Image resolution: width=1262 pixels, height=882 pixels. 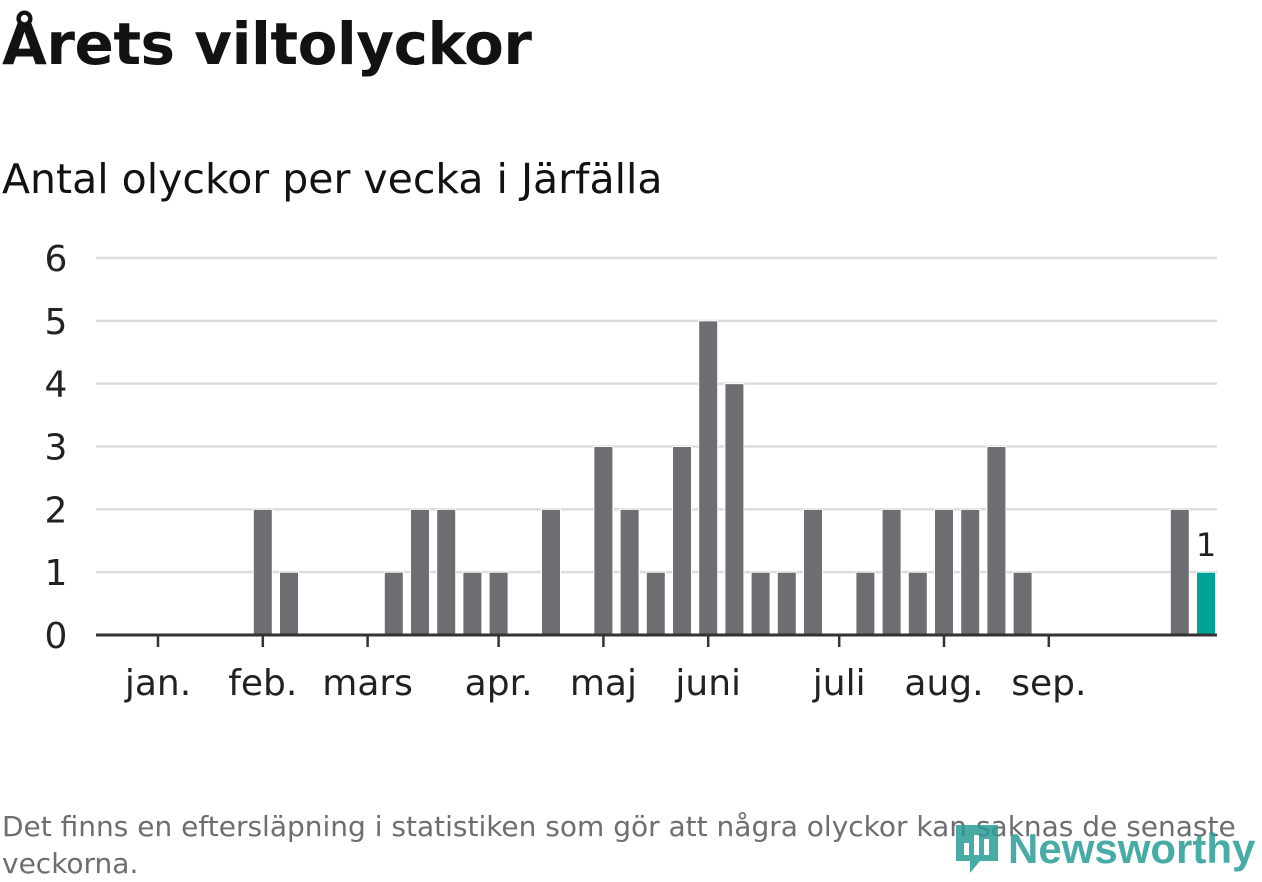 What do you see at coordinates (839, 683) in the screenshot?
I see `x-tick-label: juli` at bounding box center [839, 683].